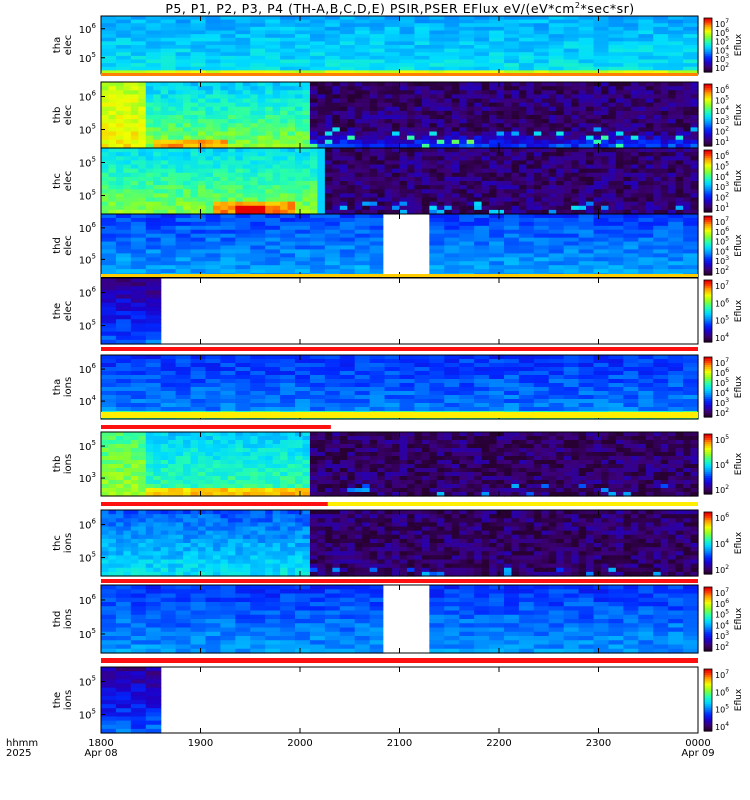 The image size is (750, 800). I want to click on colorbar-tick-exponent: 5, so click(727, 163).